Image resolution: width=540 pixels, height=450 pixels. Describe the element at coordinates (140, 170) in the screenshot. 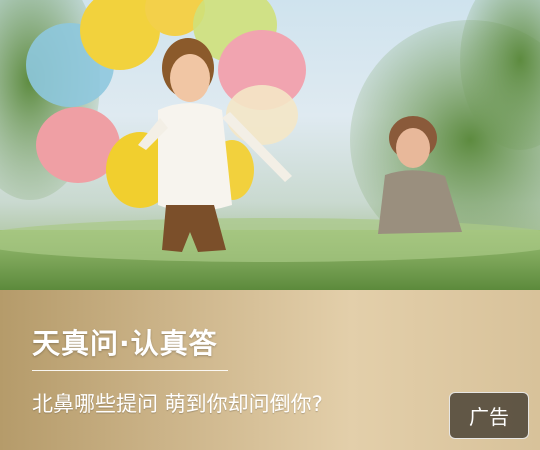

I see `balloon-yellow-low` at that location.